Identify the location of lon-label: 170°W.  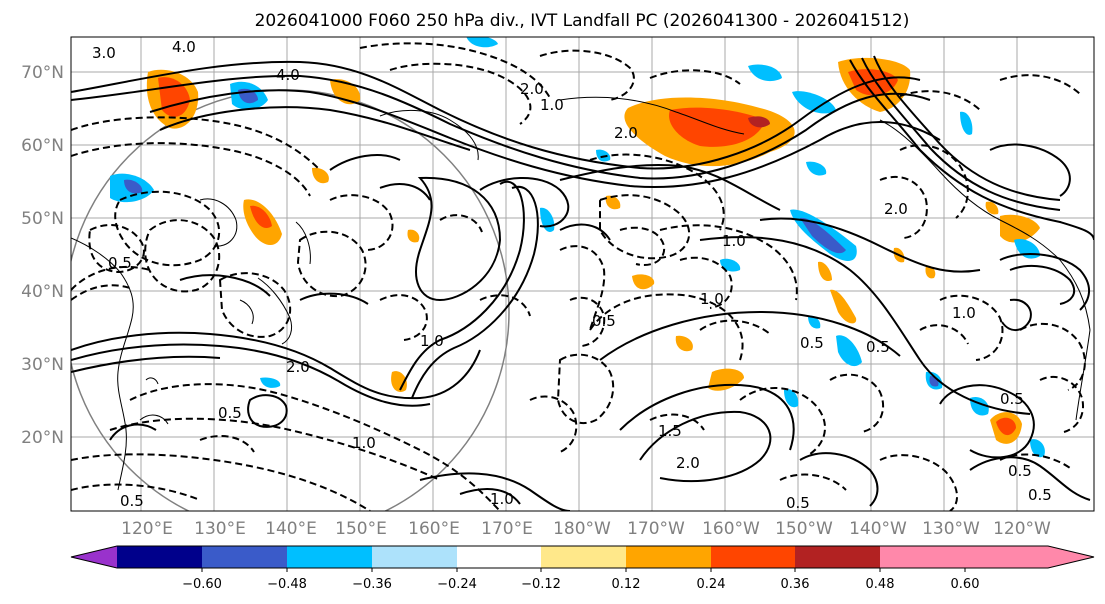
(656, 529).